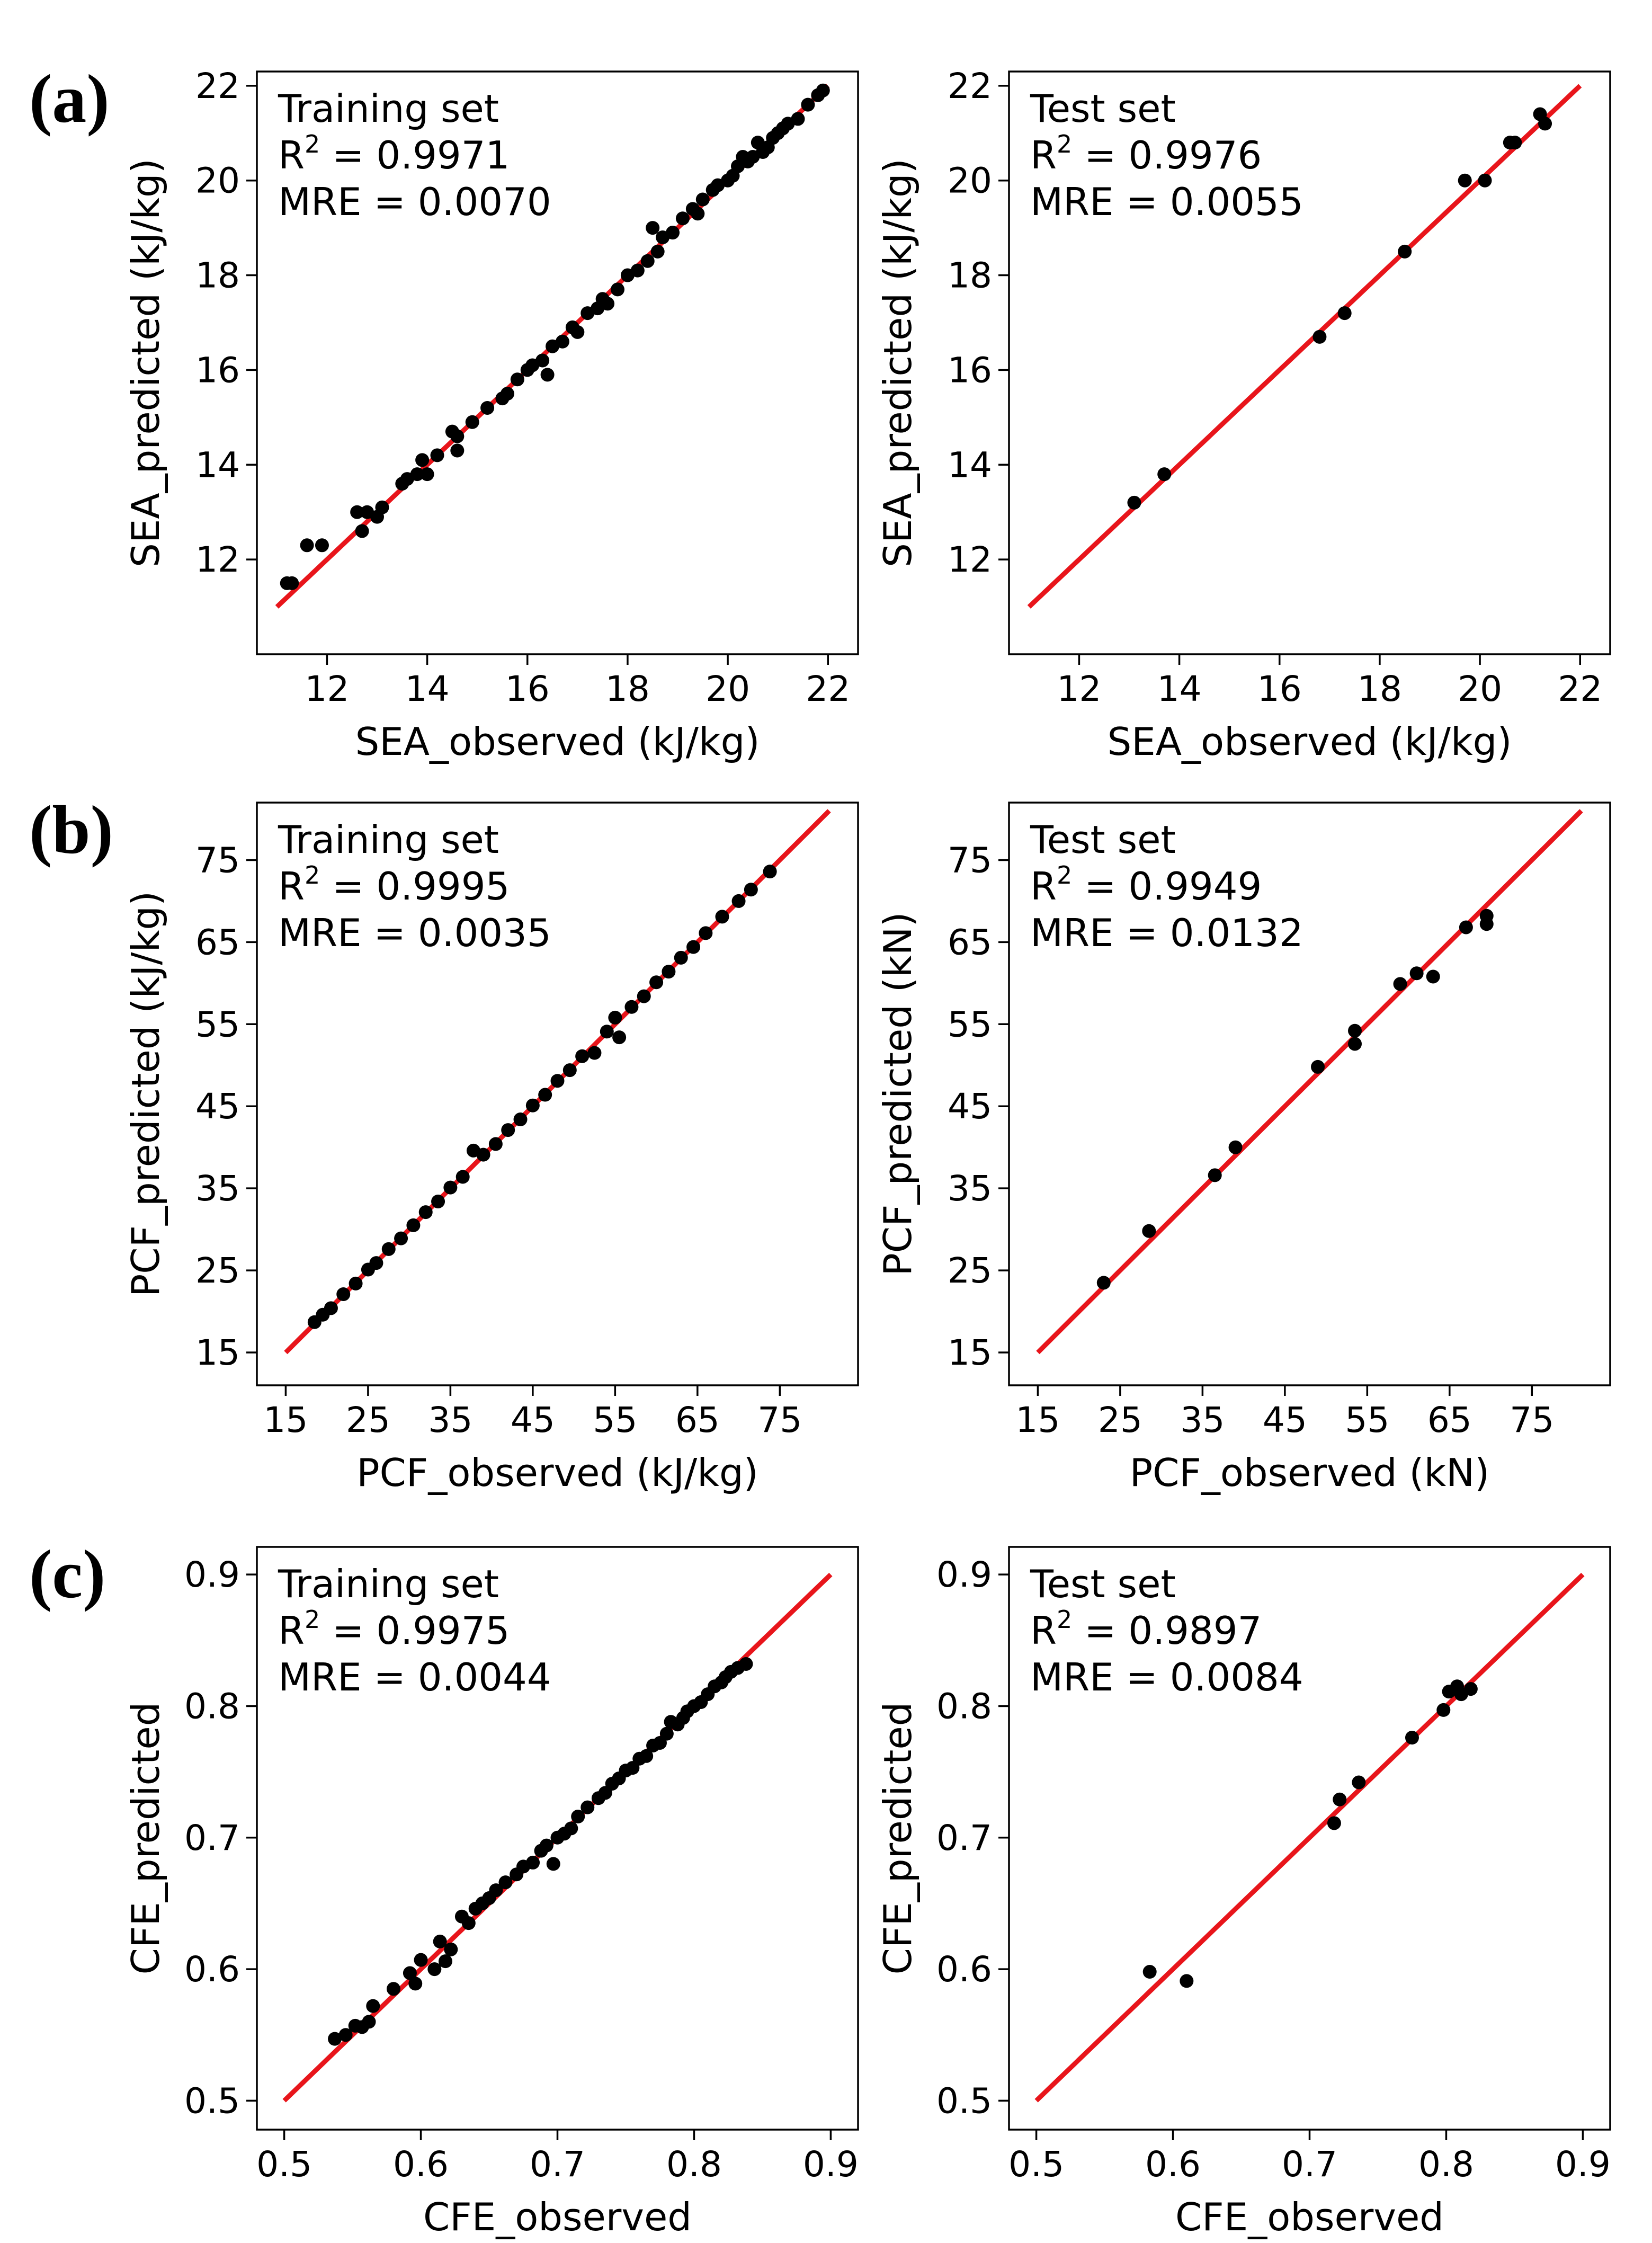 This screenshot has height=2243, width=1652. I want to click on y-tick-label: 0.7, so click(964, 1838).